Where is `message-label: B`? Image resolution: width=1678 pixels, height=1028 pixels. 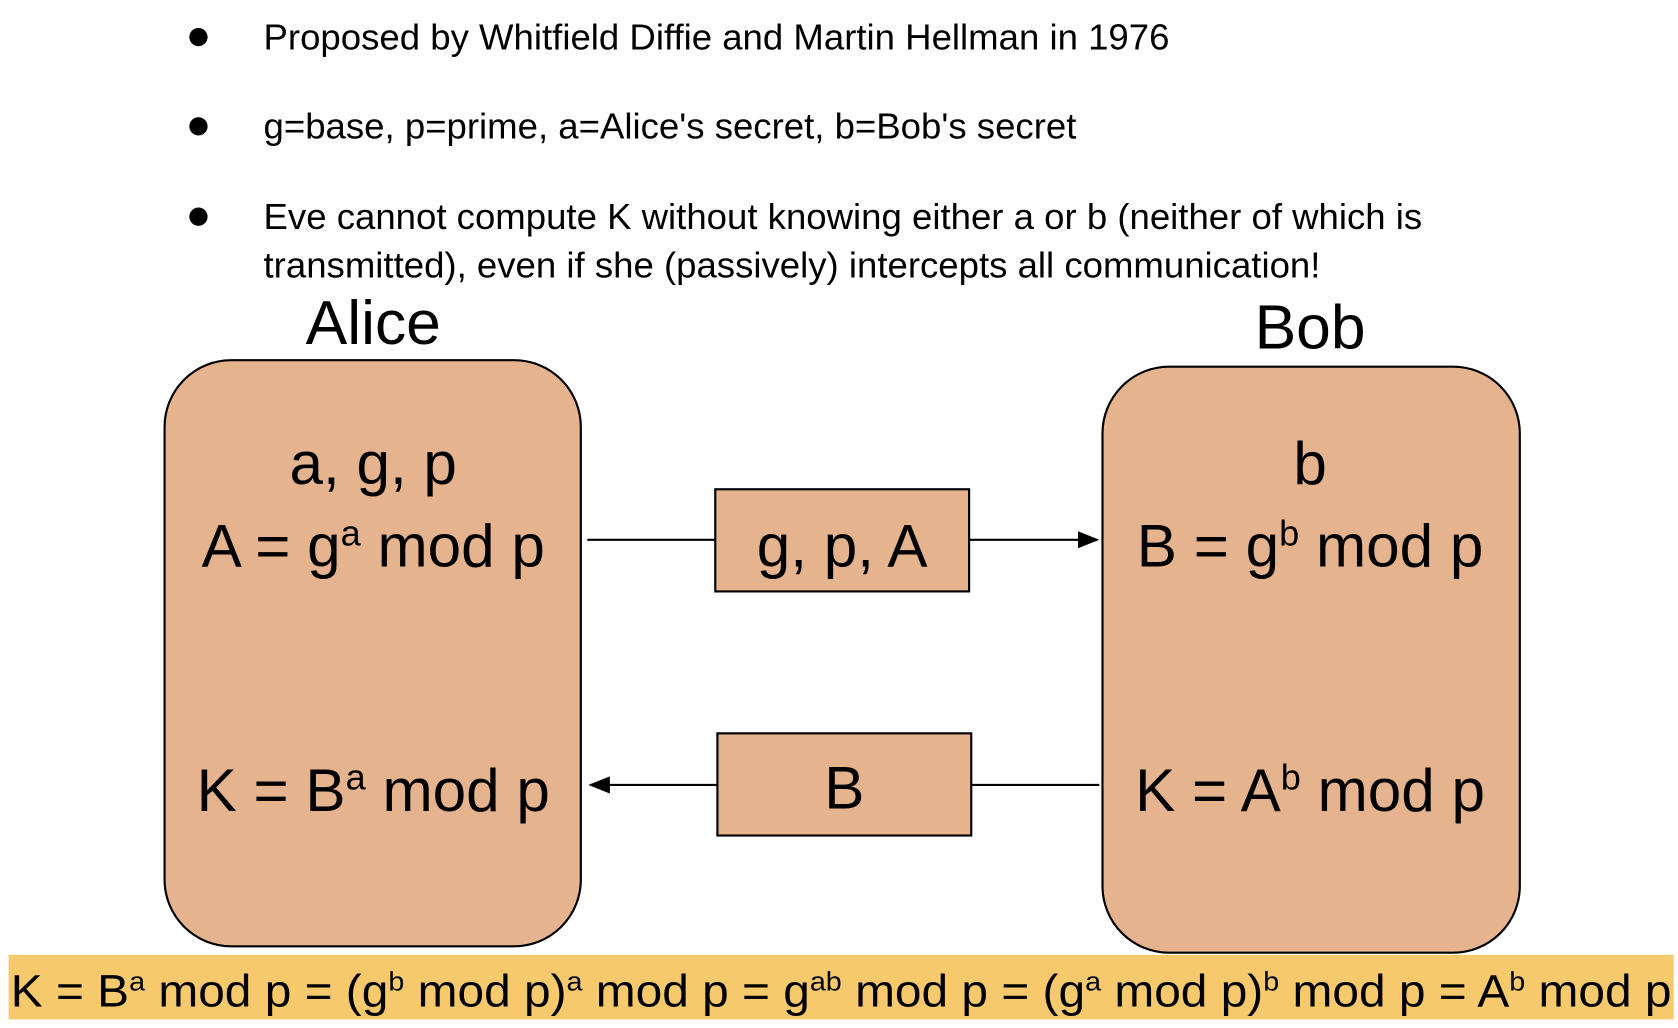 message-label: B is located at coordinates (844, 788).